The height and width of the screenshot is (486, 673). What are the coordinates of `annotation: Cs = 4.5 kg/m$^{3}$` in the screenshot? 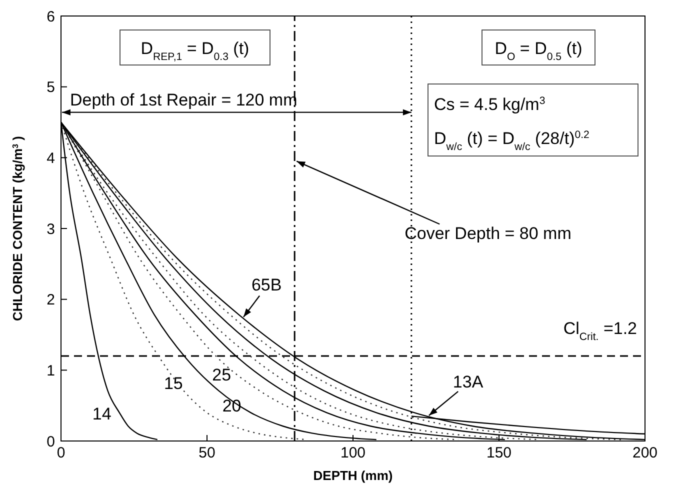 It's located at (490, 104).